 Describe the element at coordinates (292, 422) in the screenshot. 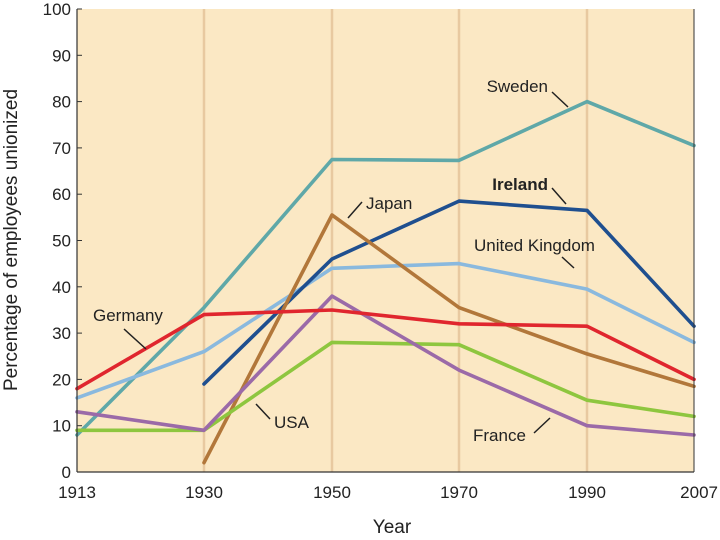

I see `annotation-usa: USA` at that location.